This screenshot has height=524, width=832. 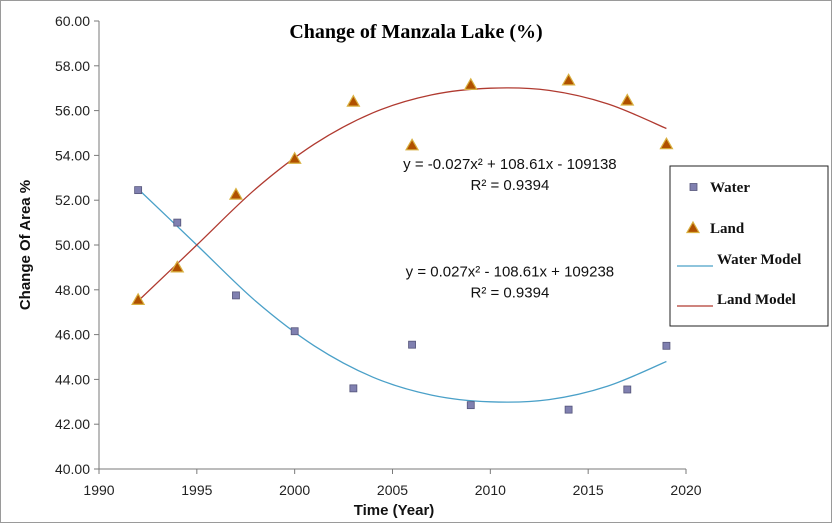 I want to click on legend: Water Land Water Model Land Model, so click(x=749, y=246).